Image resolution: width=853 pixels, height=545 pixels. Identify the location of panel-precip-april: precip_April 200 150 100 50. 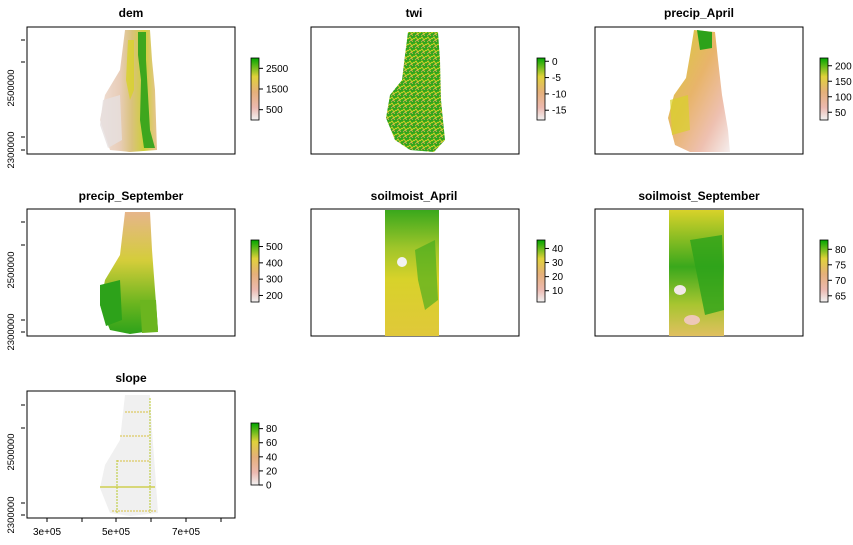
(723, 80).